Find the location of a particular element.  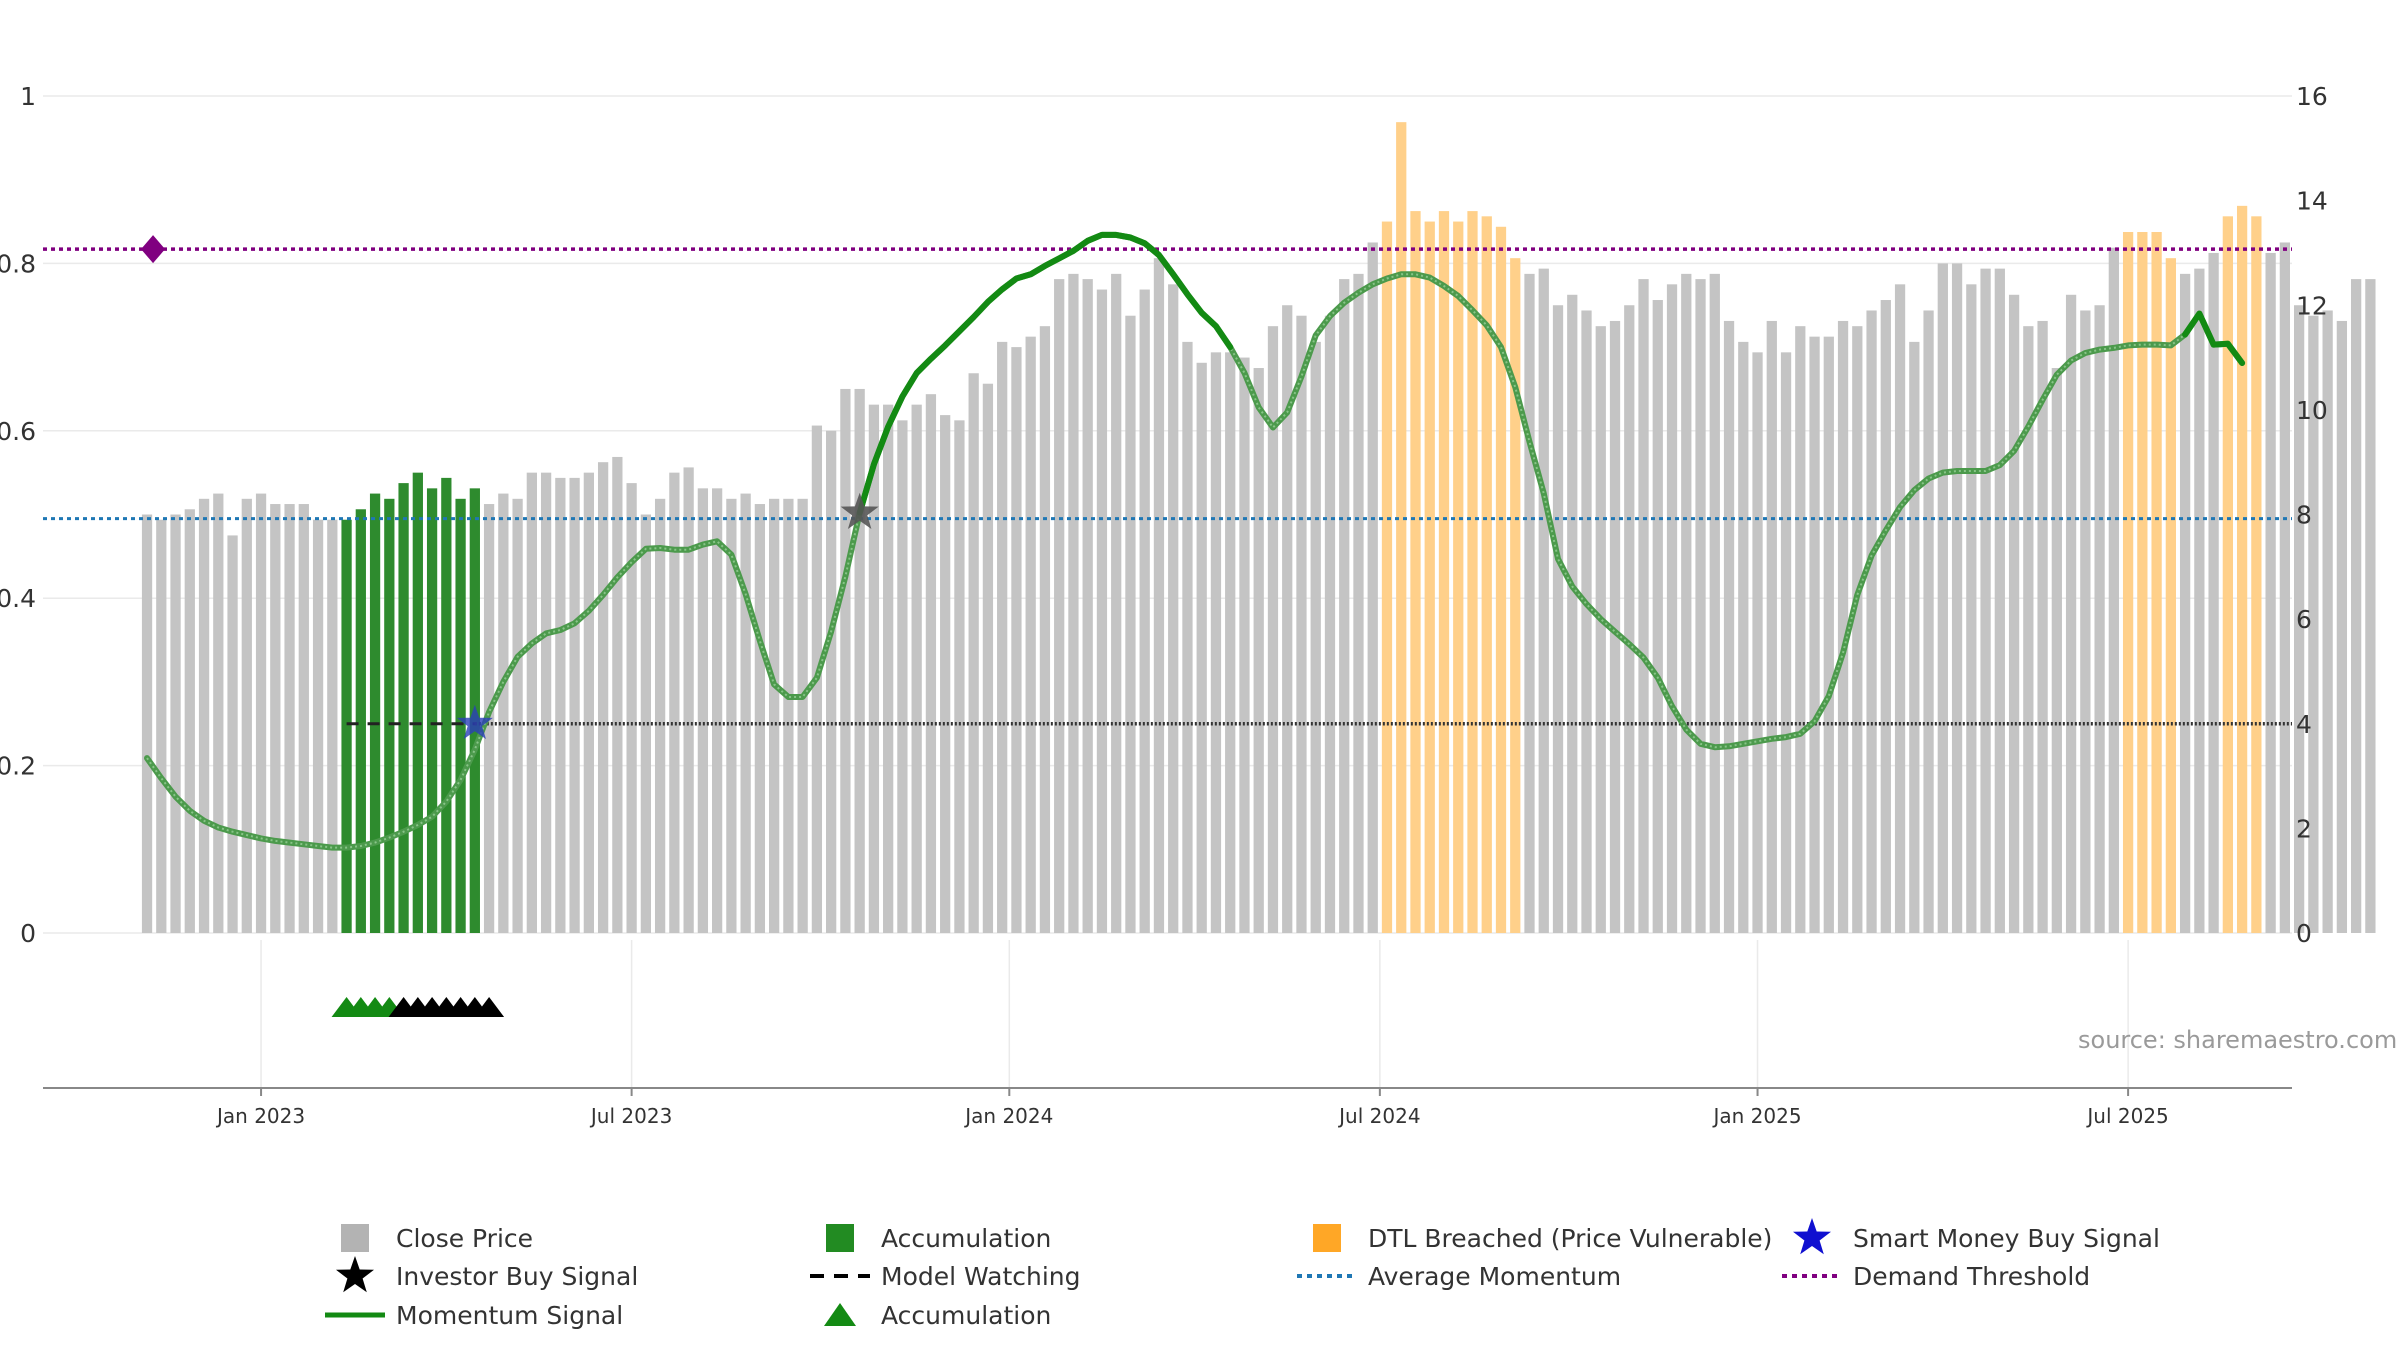

legend-label: Accumulation is located at coordinates (966, 1238).